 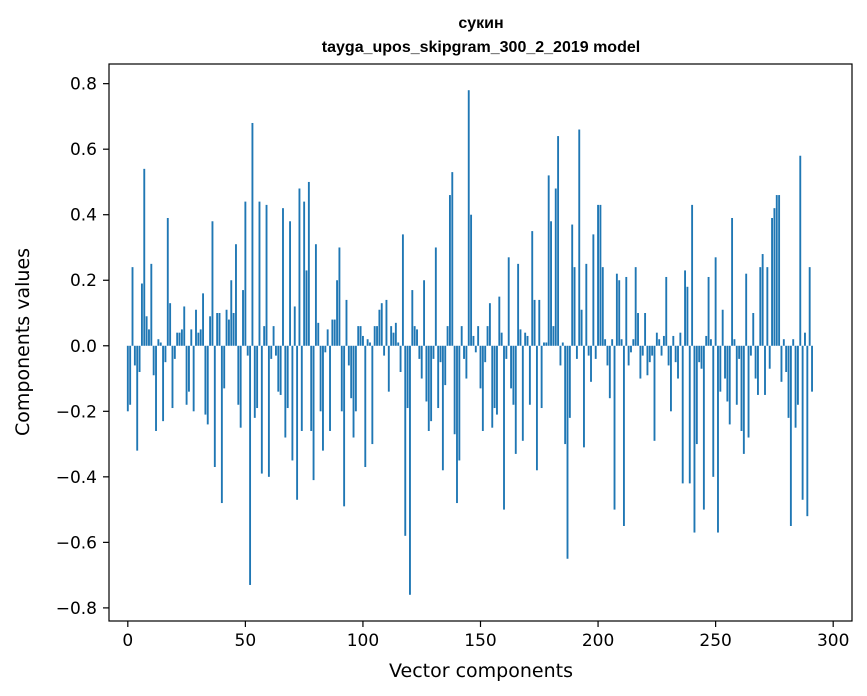 I want to click on y-tick-label: −0.2, so click(x=76, y=412).